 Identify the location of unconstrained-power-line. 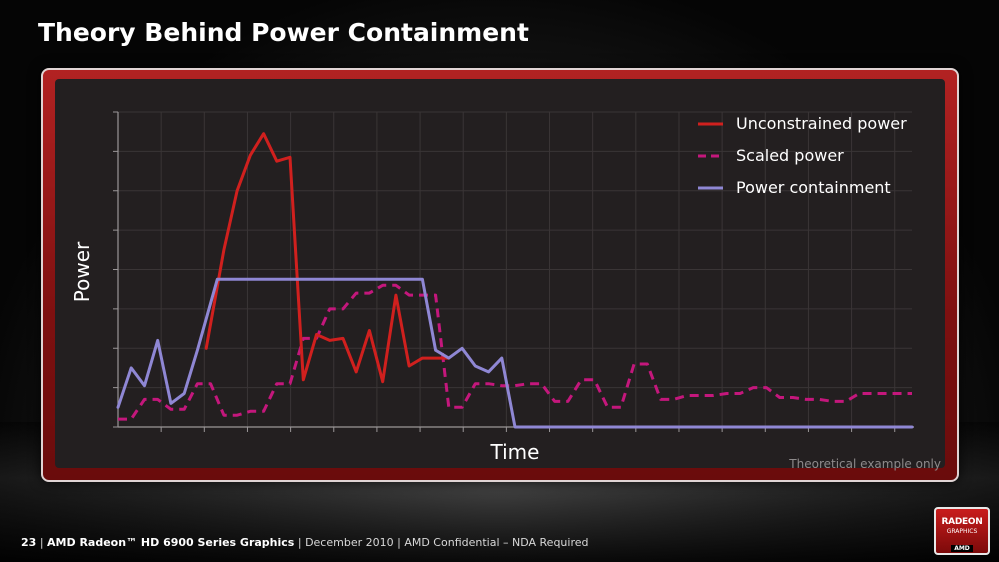
(327, 258).